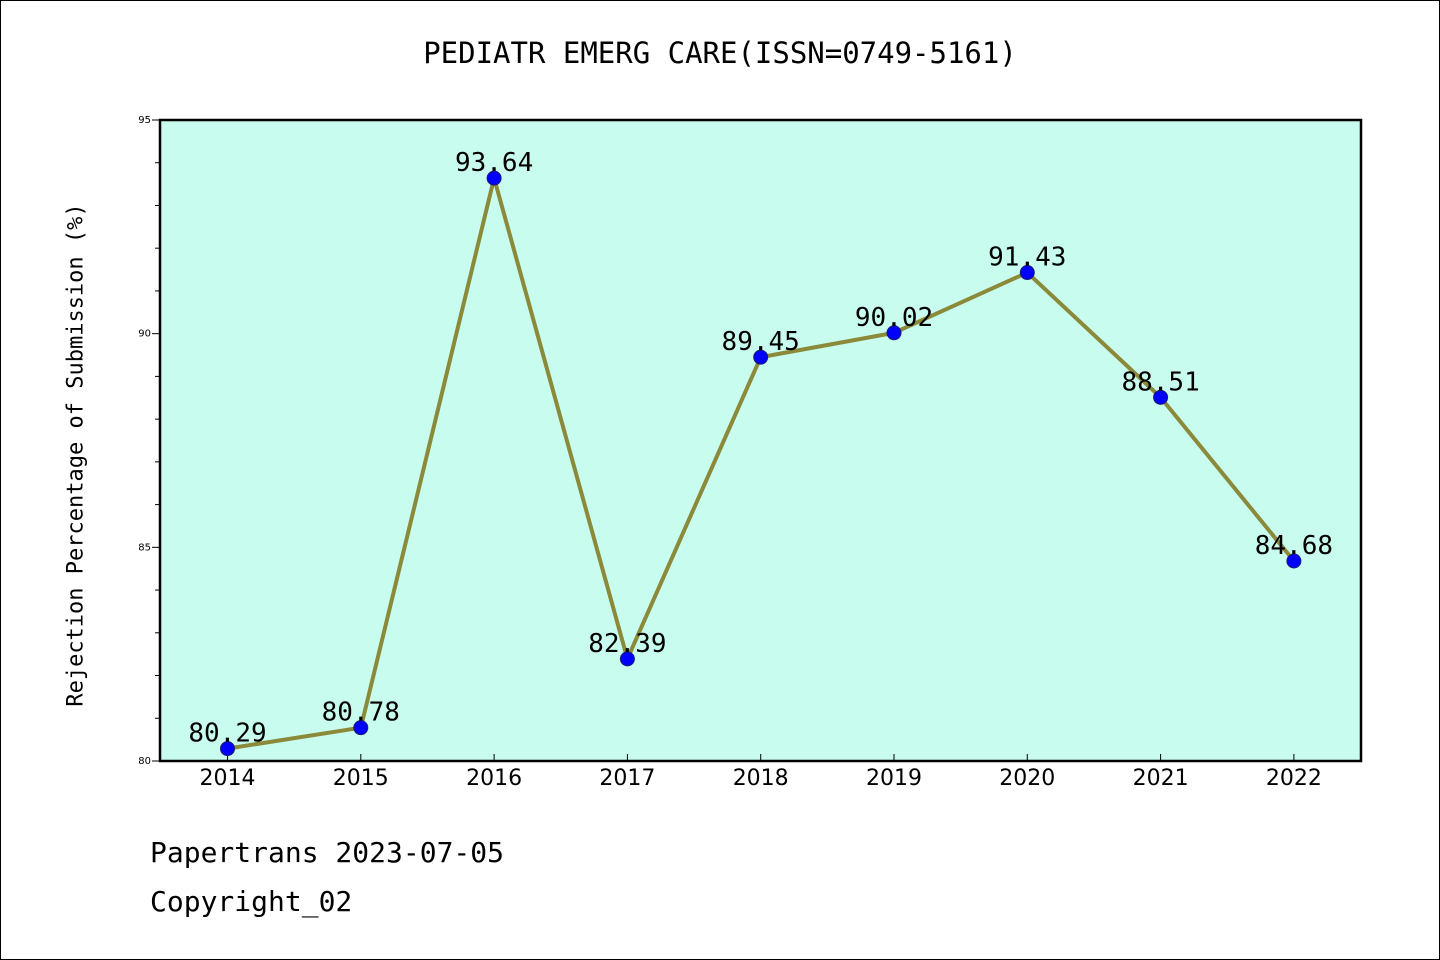 This screenshot has width=1440, height=960. Describe the element at coordinates (1027, 258) in the screenshot. I see `data-label: 91.43` at that location.